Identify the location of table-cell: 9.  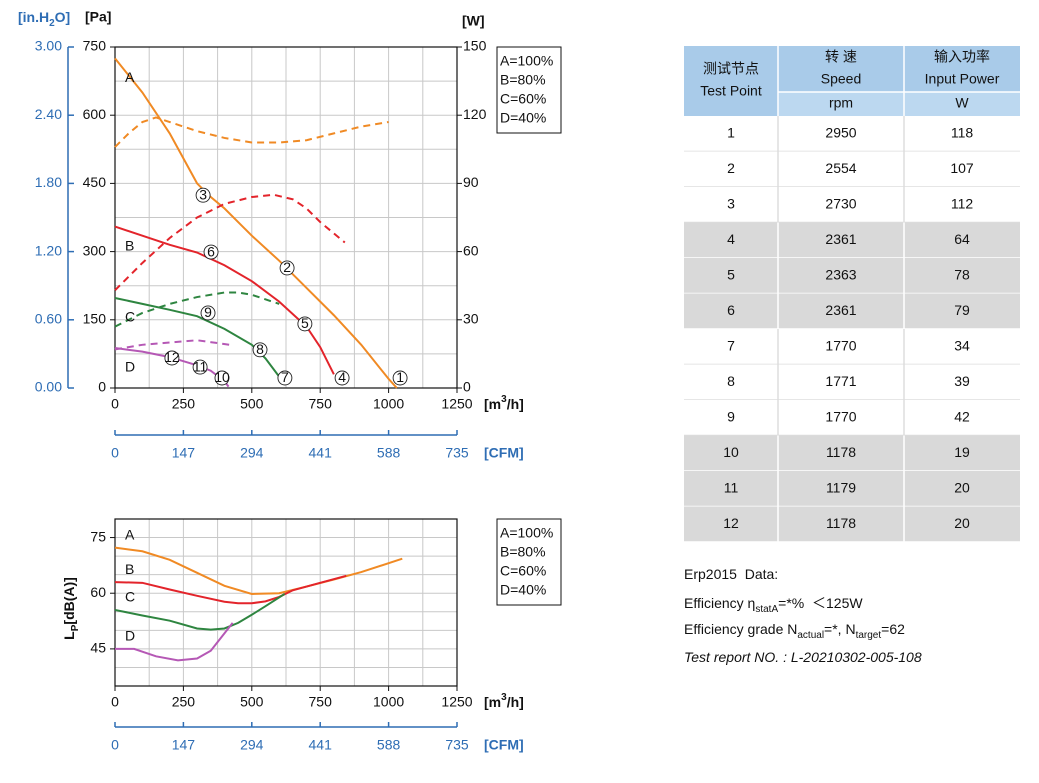
(731, 416).